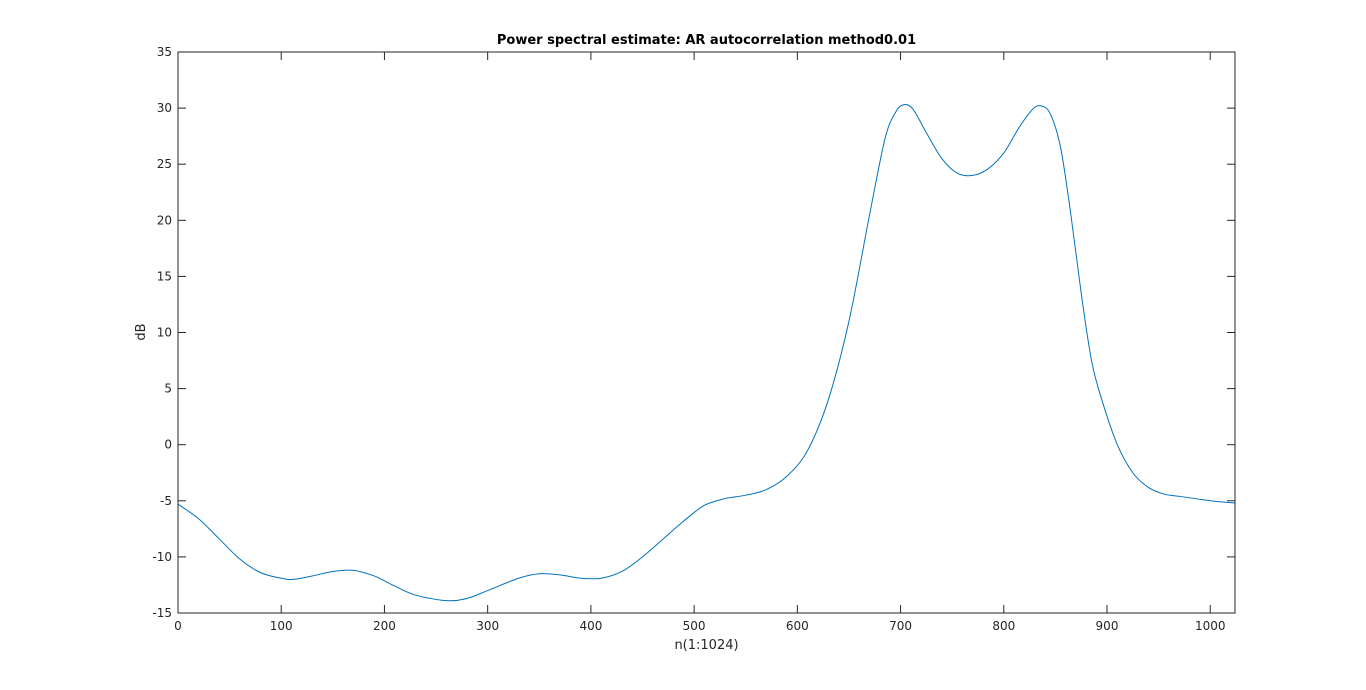  Describe the element at coordinates (706, 645) in the screenshot. I see `x-axis-label: n(1:1024)` at that location.